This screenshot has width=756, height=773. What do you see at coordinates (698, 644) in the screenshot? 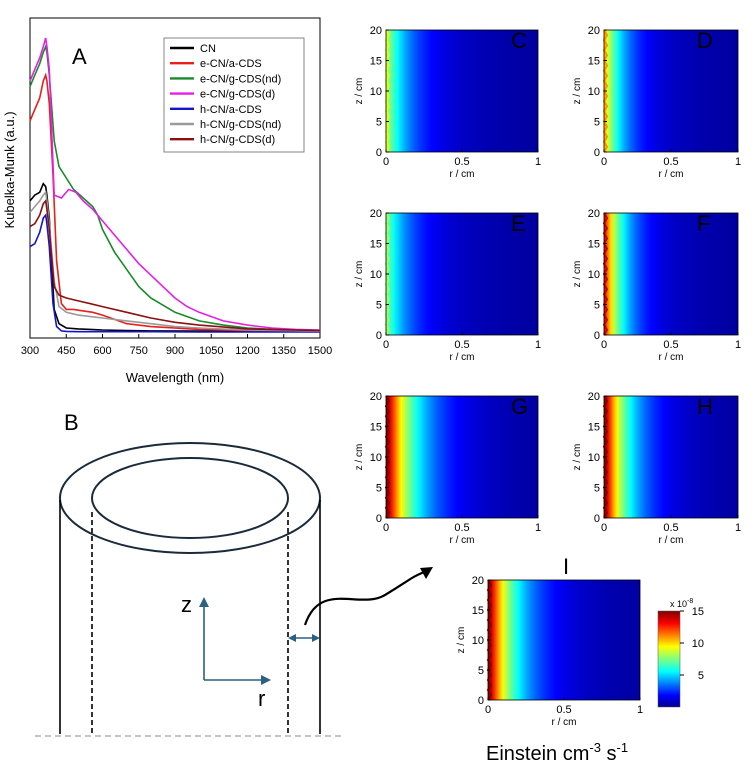
I see `colorbar-tick-label: 10` at bounding box center [698, 644].